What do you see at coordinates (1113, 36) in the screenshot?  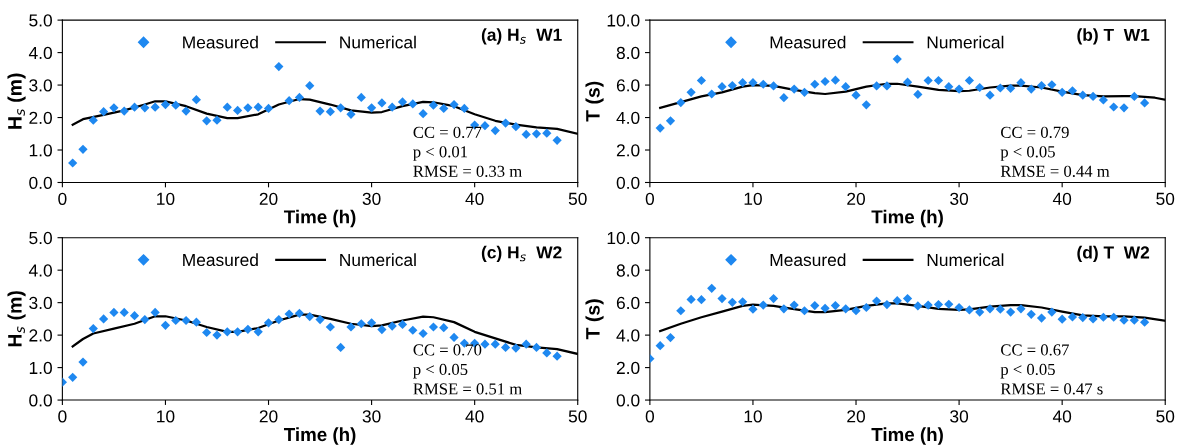 I see `chart-title: (b) T W1` at bounding box center [1113, 36].